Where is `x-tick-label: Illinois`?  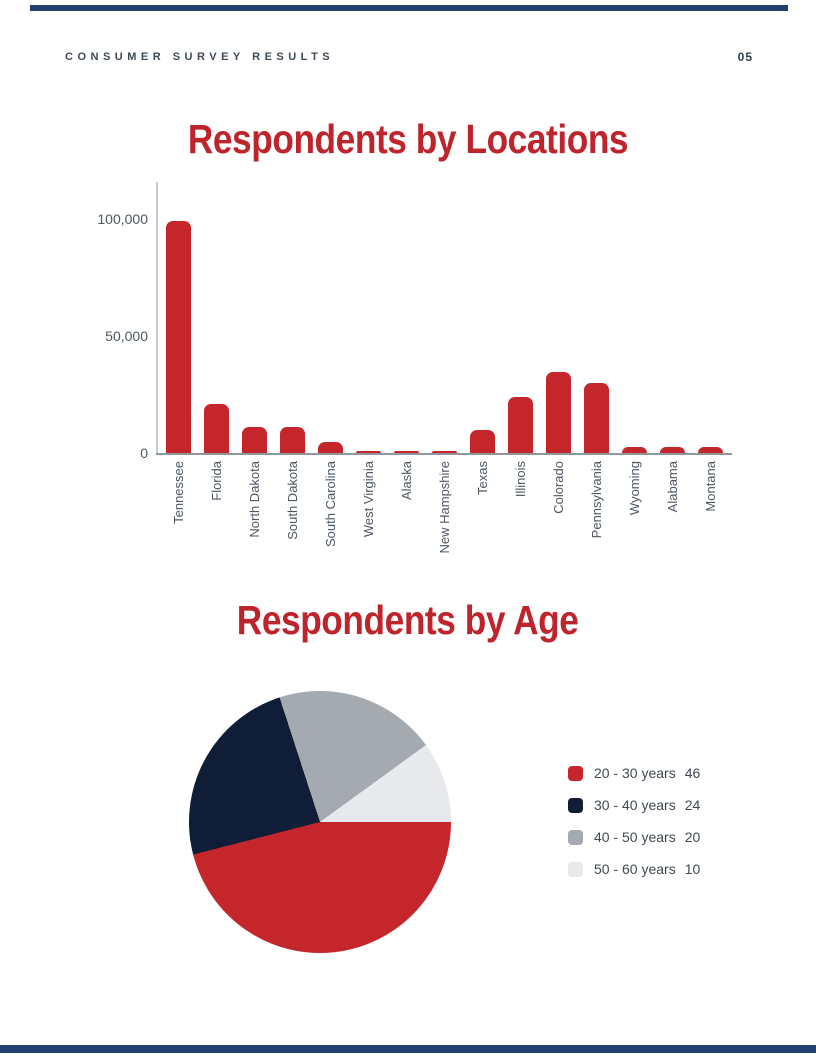
x-tick-label: Illinois is located at coordinates (520, 479).